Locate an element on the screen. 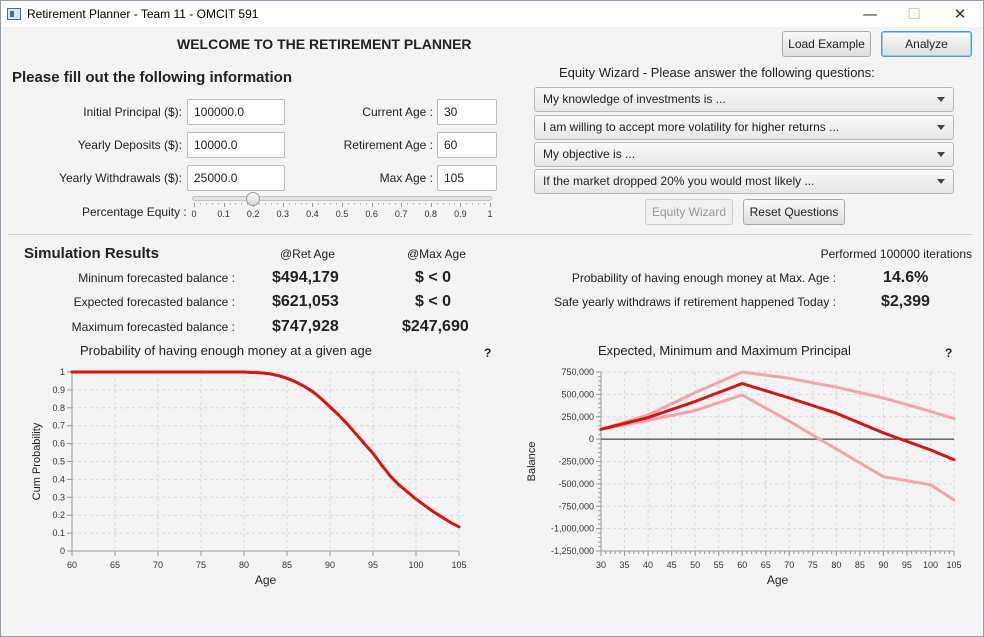  x-tick-label: 95 is located at coordinates (373, 565).